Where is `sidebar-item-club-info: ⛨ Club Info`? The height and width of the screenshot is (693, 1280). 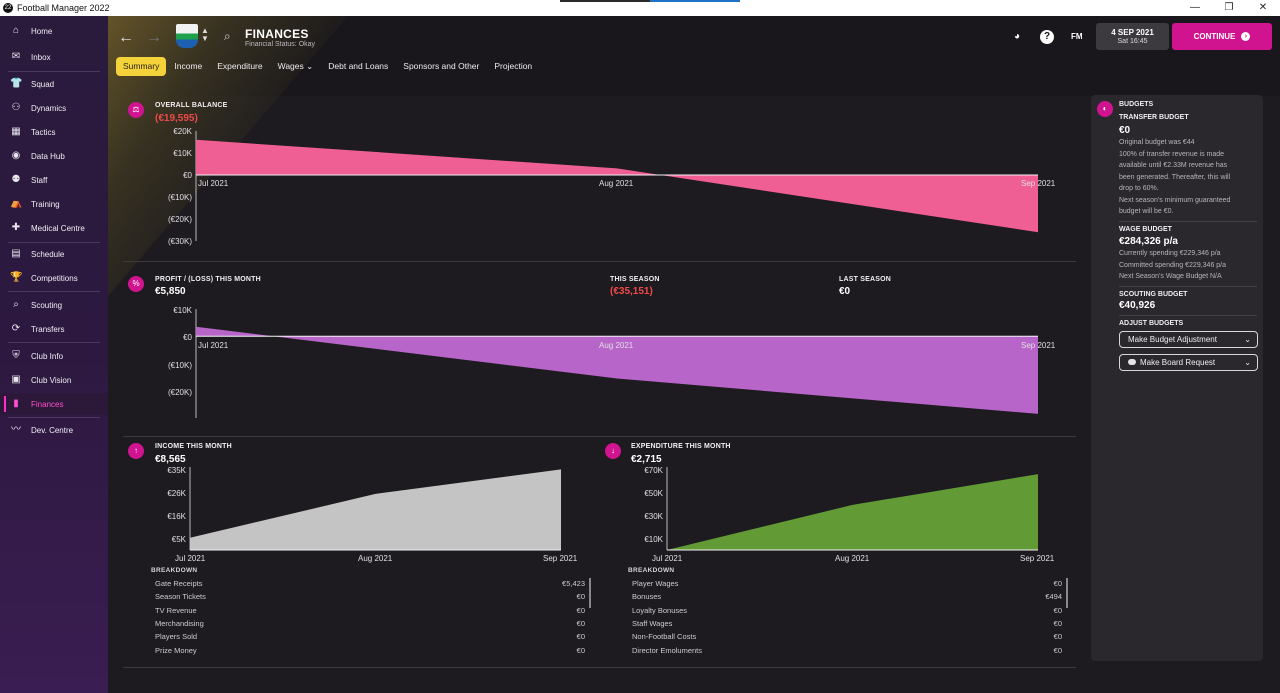
sidebar-item-club-info: ⛨ Club Info is located at coordinates (54, 356).